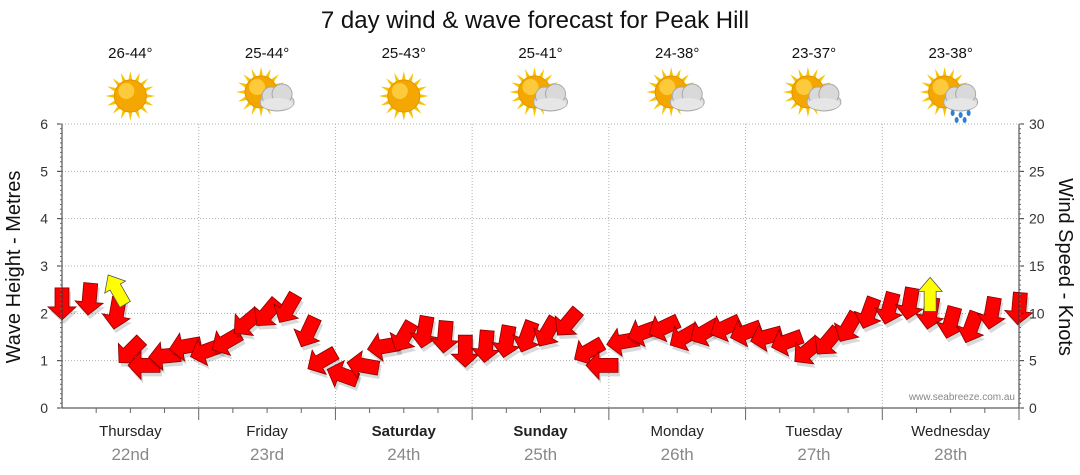 This screenshot has width=1080, height=475. What do you see at coordinates (44, 361) in the screenshot?
I see `left-tick-label: 1` at bounding box center [44, 361].